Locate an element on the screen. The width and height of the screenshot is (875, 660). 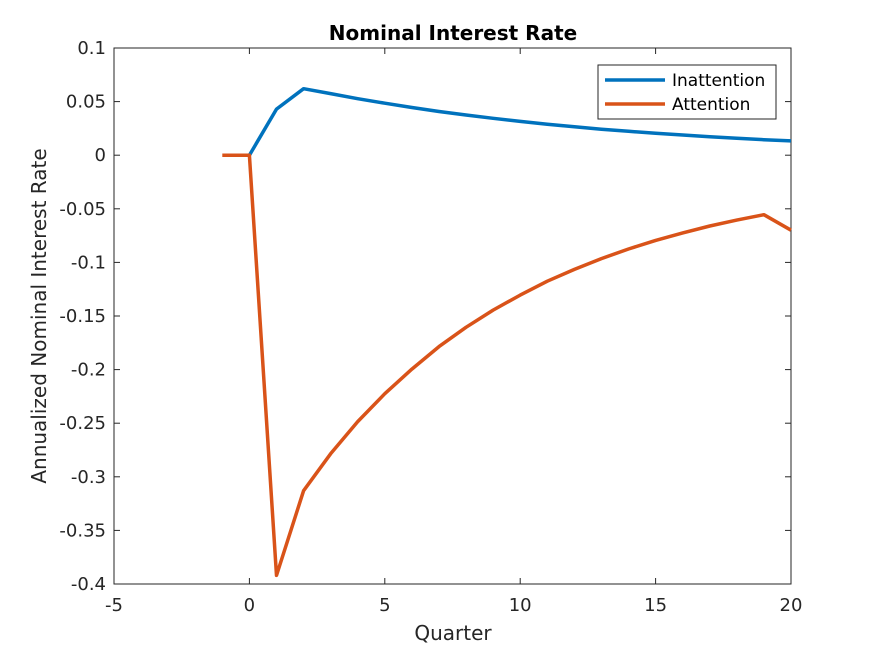
x-tick-label: 10 is located at coordinates (520, 605).